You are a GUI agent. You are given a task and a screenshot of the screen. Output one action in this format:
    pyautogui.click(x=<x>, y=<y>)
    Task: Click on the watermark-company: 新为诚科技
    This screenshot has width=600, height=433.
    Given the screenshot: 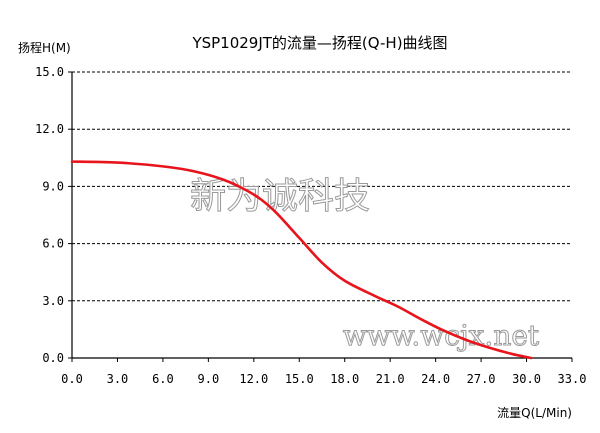 What is the action you would take?
    pyautogui.click(x=280, y=196)
    